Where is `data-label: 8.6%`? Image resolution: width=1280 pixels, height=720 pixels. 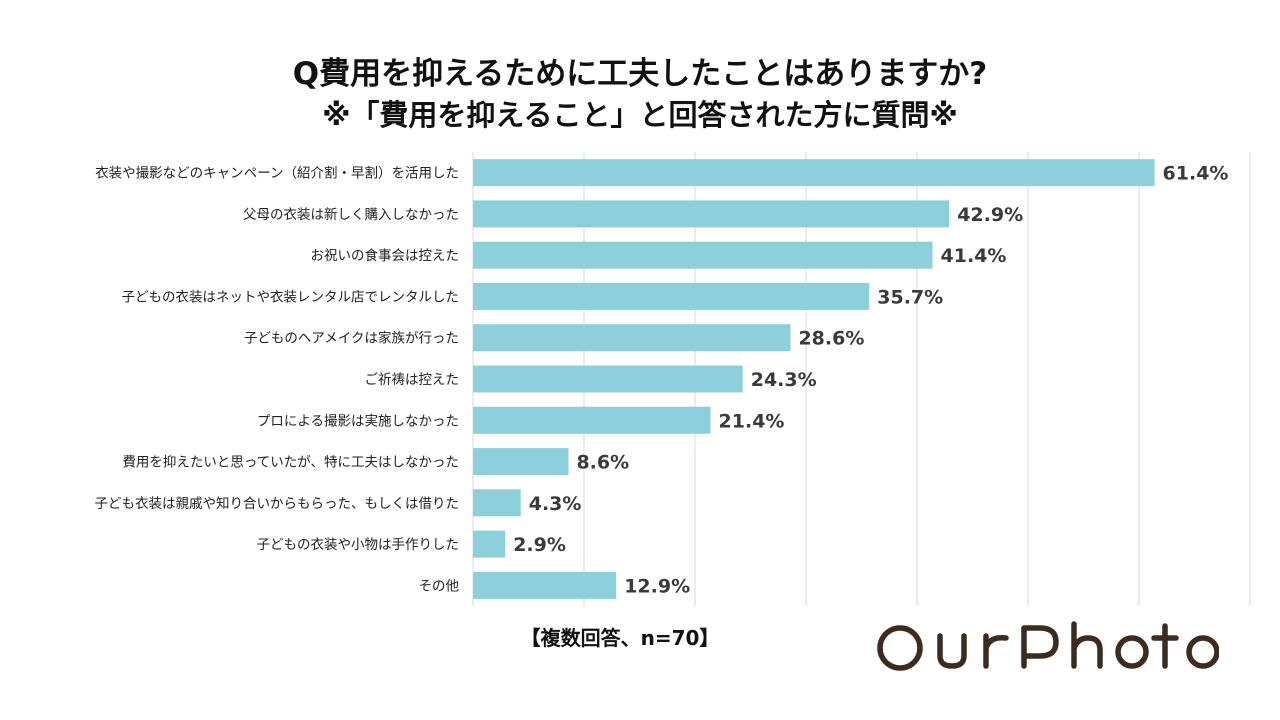
data-label: 8.6% is located at coordinates (602, 463).